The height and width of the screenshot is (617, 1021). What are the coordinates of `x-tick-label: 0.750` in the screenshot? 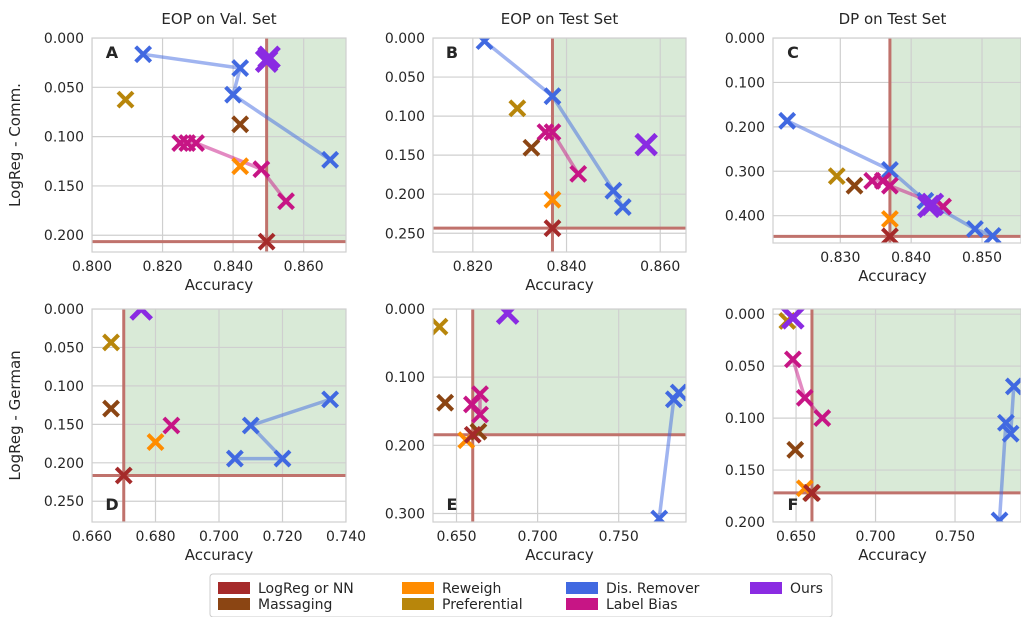 It's located at (955, 537).